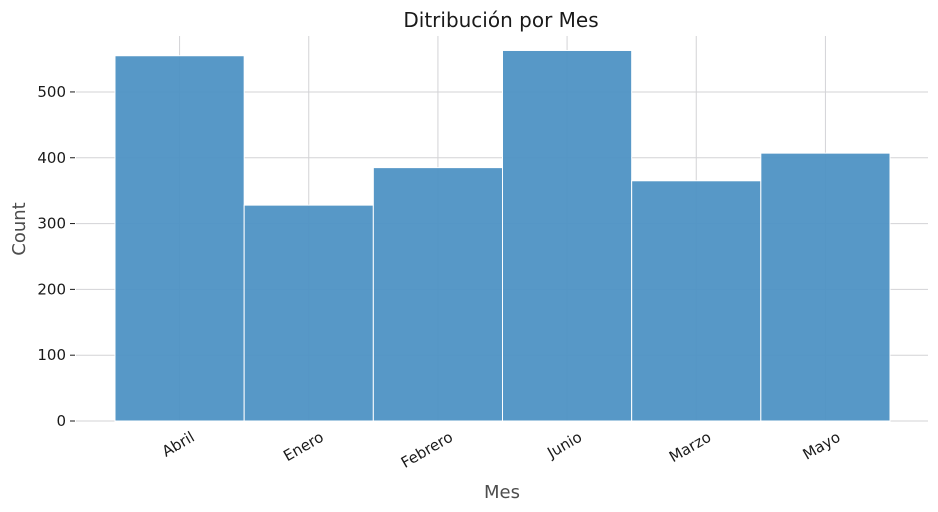 The height and width of the screenshot is (512, 938). I want to click on y-tick-label: 200, so click(51, 289).